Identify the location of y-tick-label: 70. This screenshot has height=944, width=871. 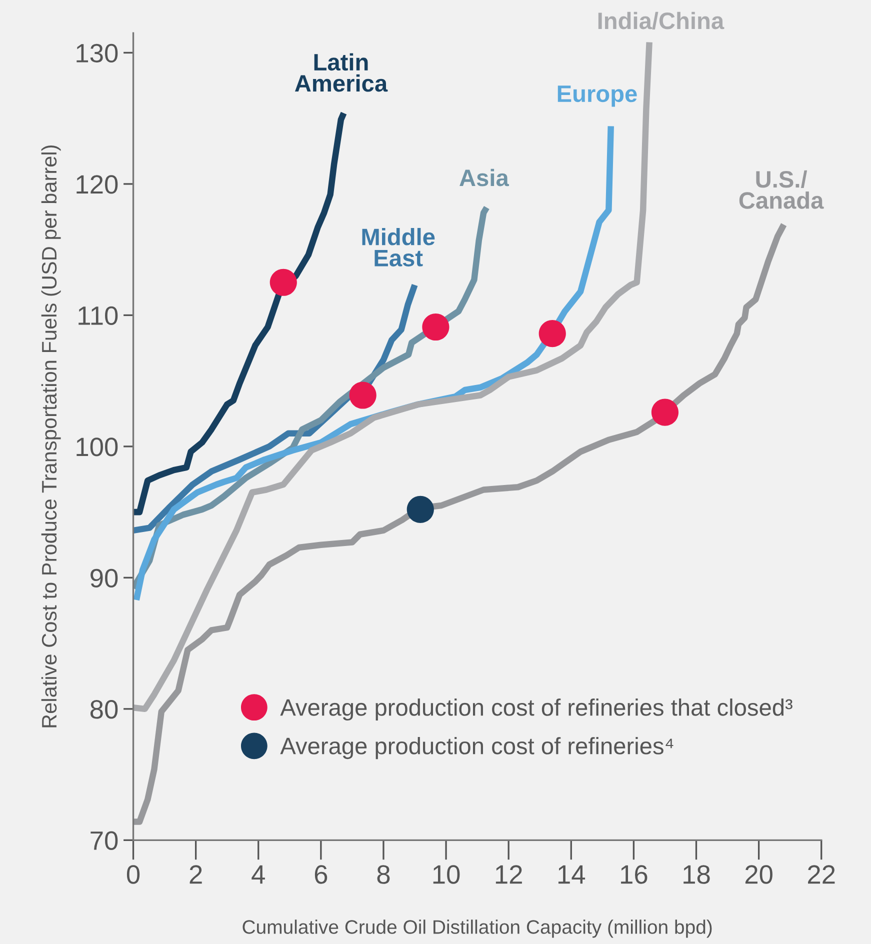
(104, 840).